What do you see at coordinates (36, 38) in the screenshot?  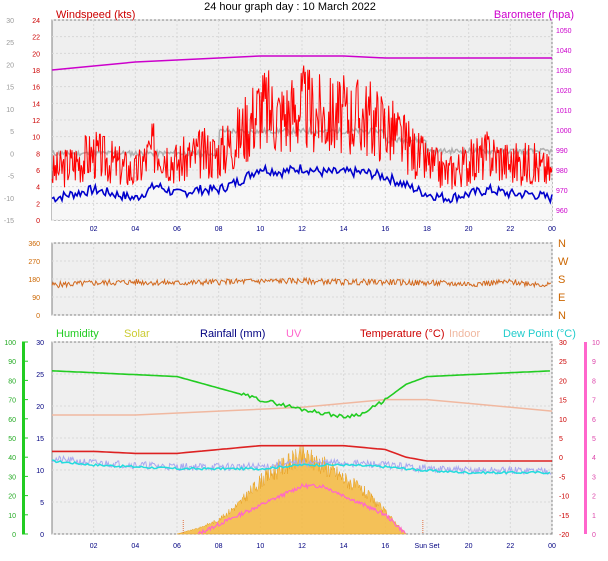 I see `wind-tick-label: 22` at bounding box center [36, 38].